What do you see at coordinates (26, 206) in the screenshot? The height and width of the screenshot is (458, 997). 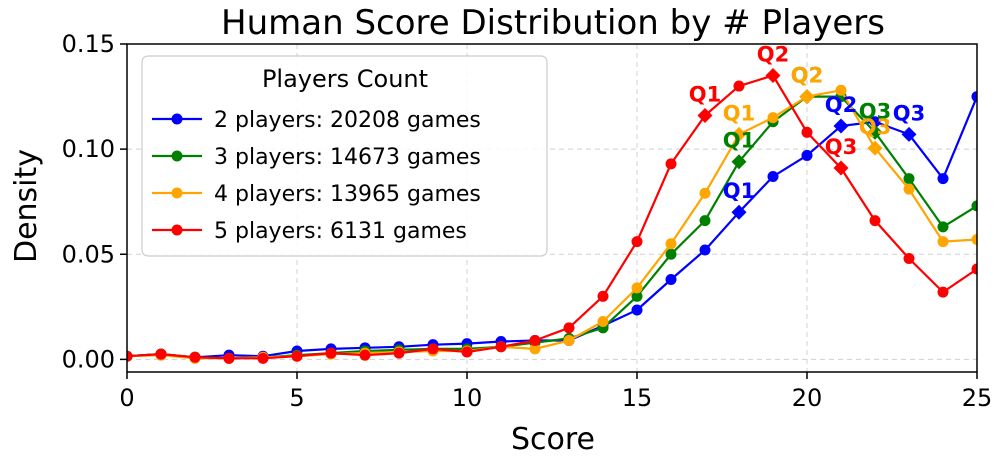 I see `y-axis-label: Density` at bounding box center [26, 206].